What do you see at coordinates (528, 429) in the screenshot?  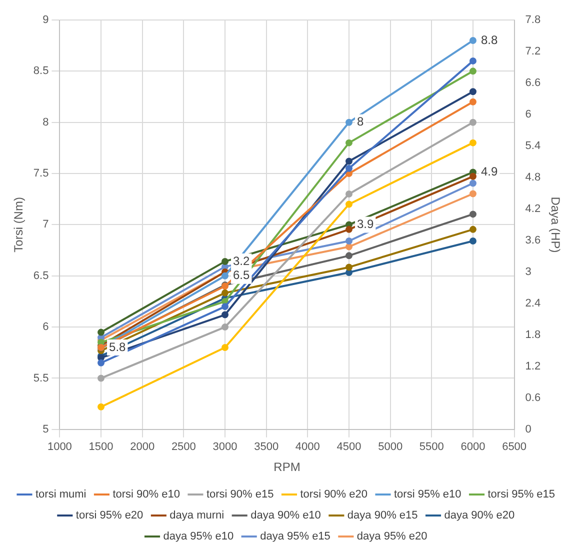 I see `y2-tick-label: 0` at bounding box center [528, 429].